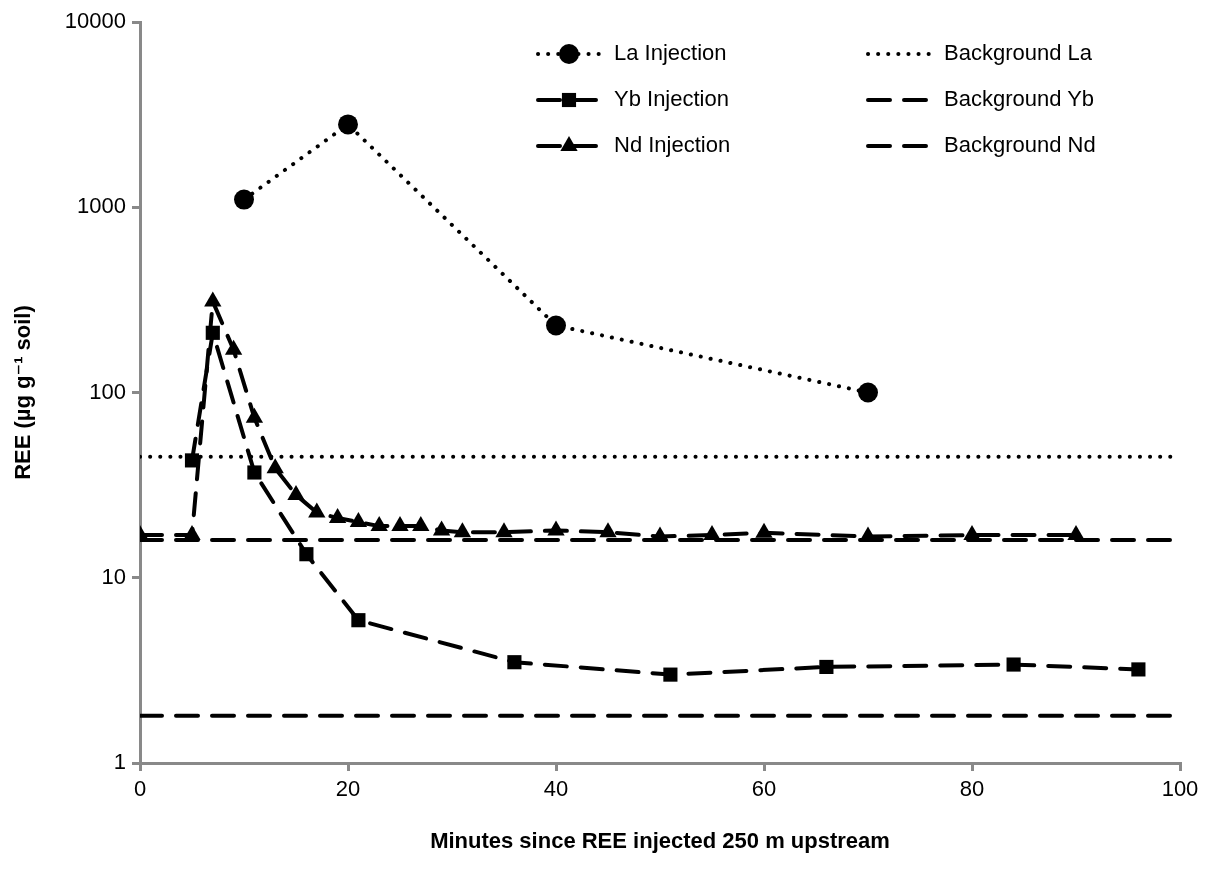 Image resolution: width=1215 pixels, height=874 pixels. What do you see at coordinates (556, 789) in the screenshot?
I see `x-tick-label: 40` at bounding box center [556, 789].